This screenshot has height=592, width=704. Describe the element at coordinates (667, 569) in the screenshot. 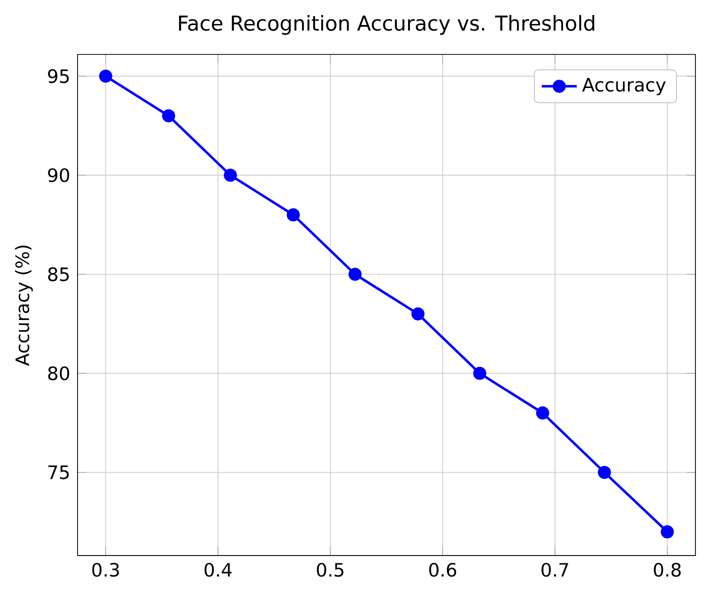

I see `x-tick-label: 0.8` at that location.